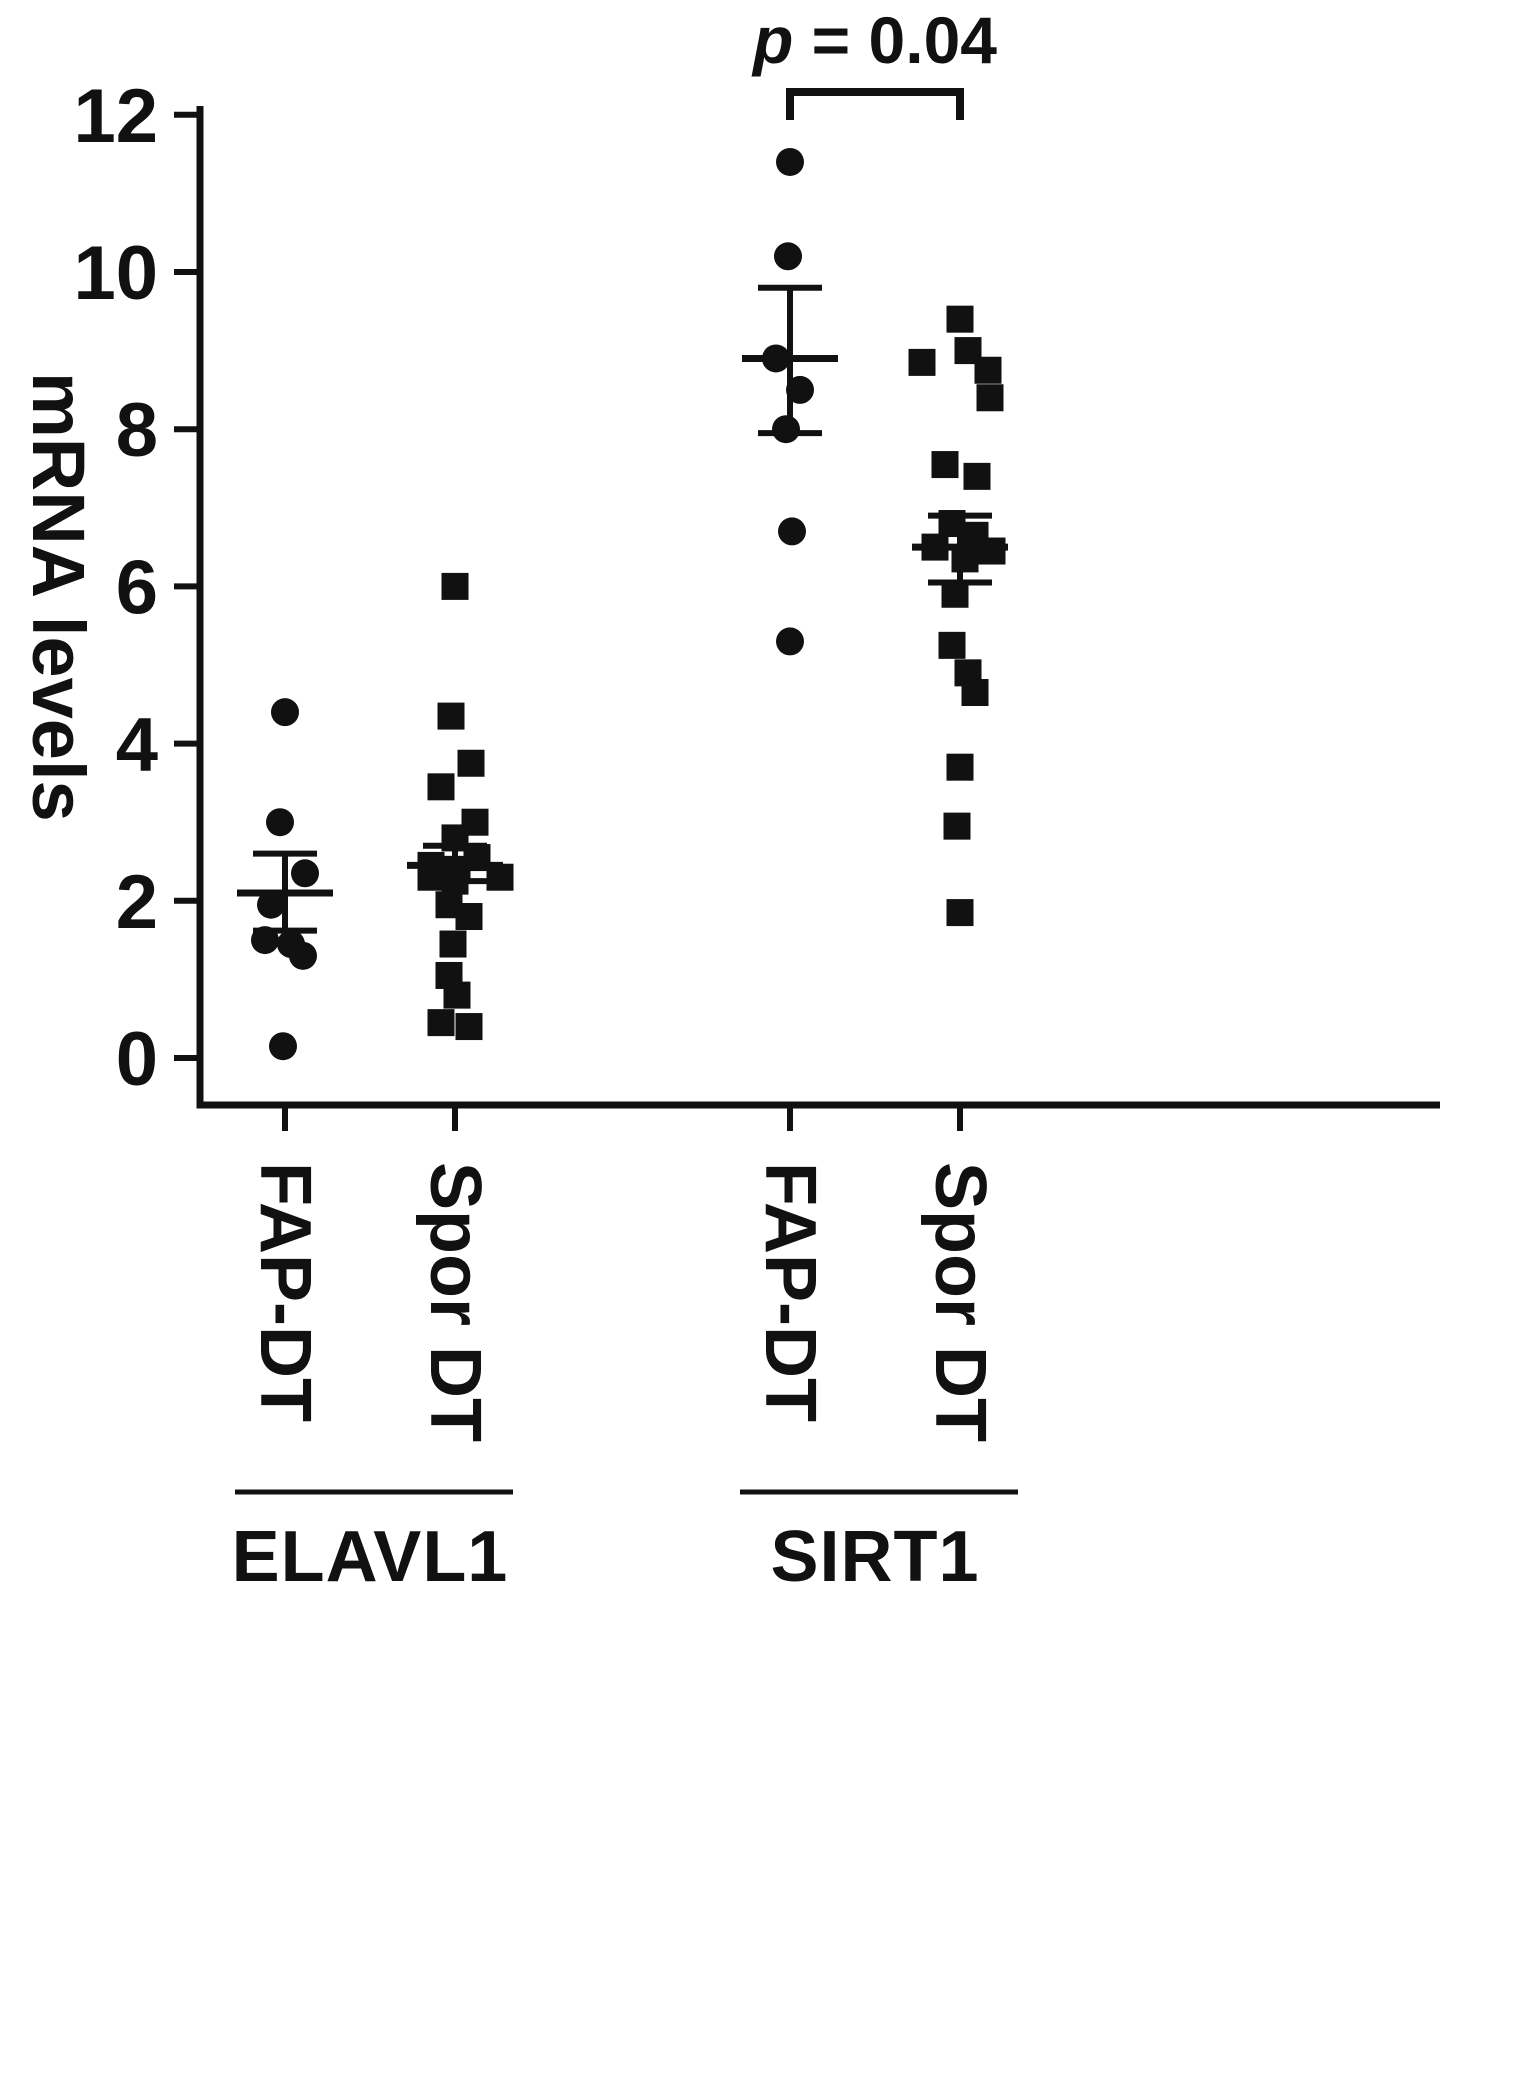 Image resolution: width=1524 pixels, height=2093 pixels. What do you see at coordinates (875, 1557) in the screenshot?
I see `gene-group-label: SIRT1` at bounding box center [875, 1557].